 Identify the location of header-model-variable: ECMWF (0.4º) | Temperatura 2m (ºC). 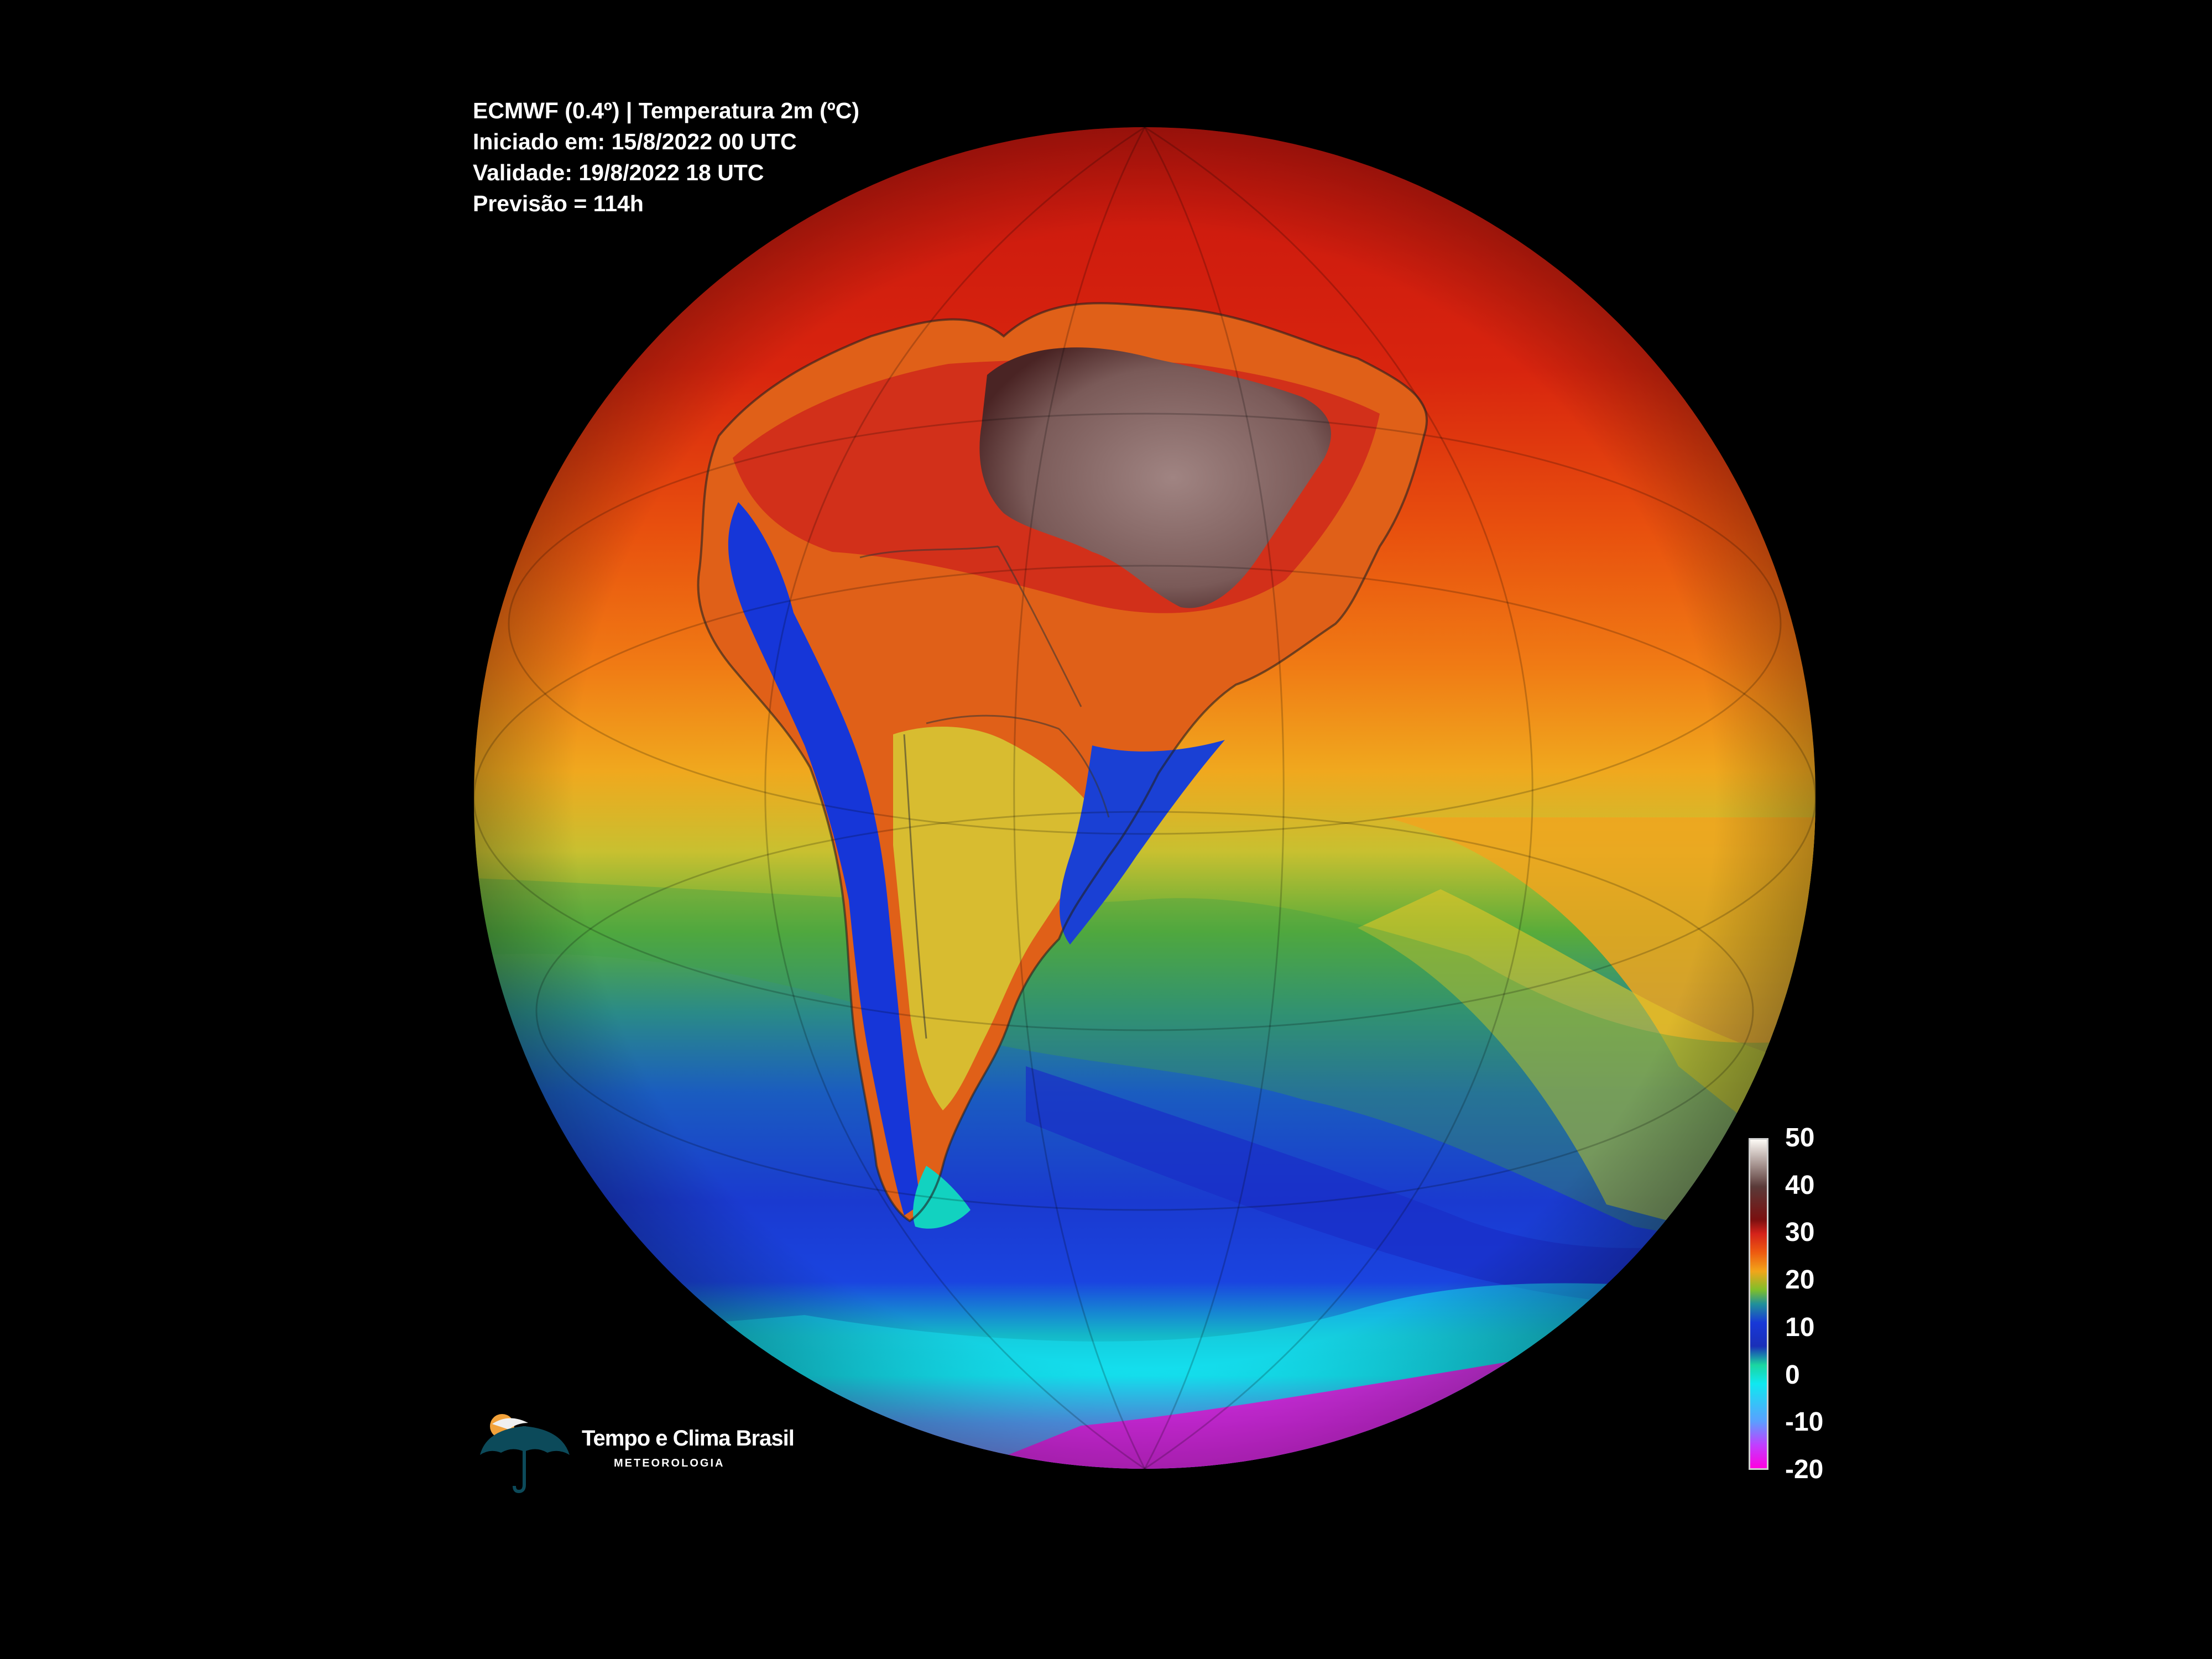
(667, 111).